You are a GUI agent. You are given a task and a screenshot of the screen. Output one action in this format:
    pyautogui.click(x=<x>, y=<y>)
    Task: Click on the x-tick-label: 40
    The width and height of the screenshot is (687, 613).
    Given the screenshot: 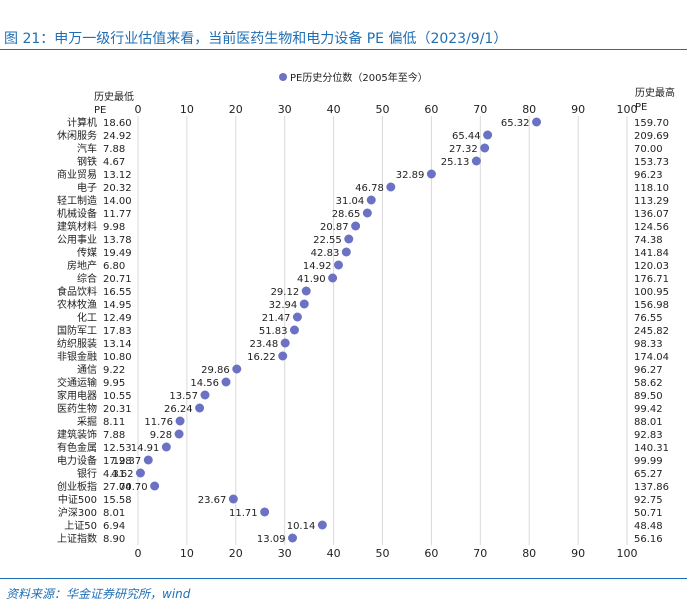 What is the action you would take?
    pyautogui.click(x=334, y=109)
    